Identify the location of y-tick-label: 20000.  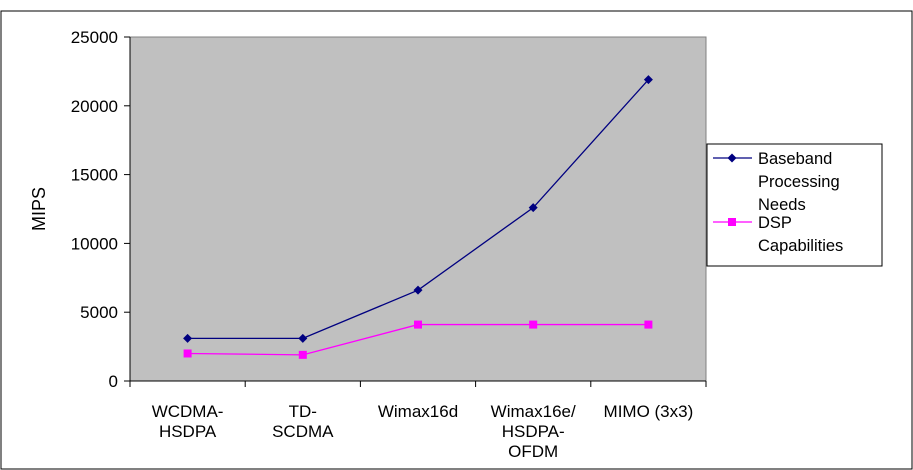
(94, 106).